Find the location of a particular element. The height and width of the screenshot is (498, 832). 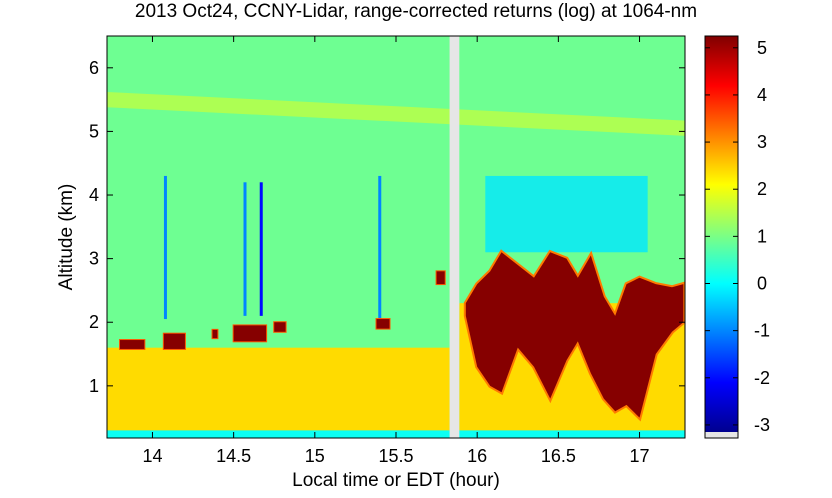

upper-aerosol-layer is located at coordinates (396, 113).